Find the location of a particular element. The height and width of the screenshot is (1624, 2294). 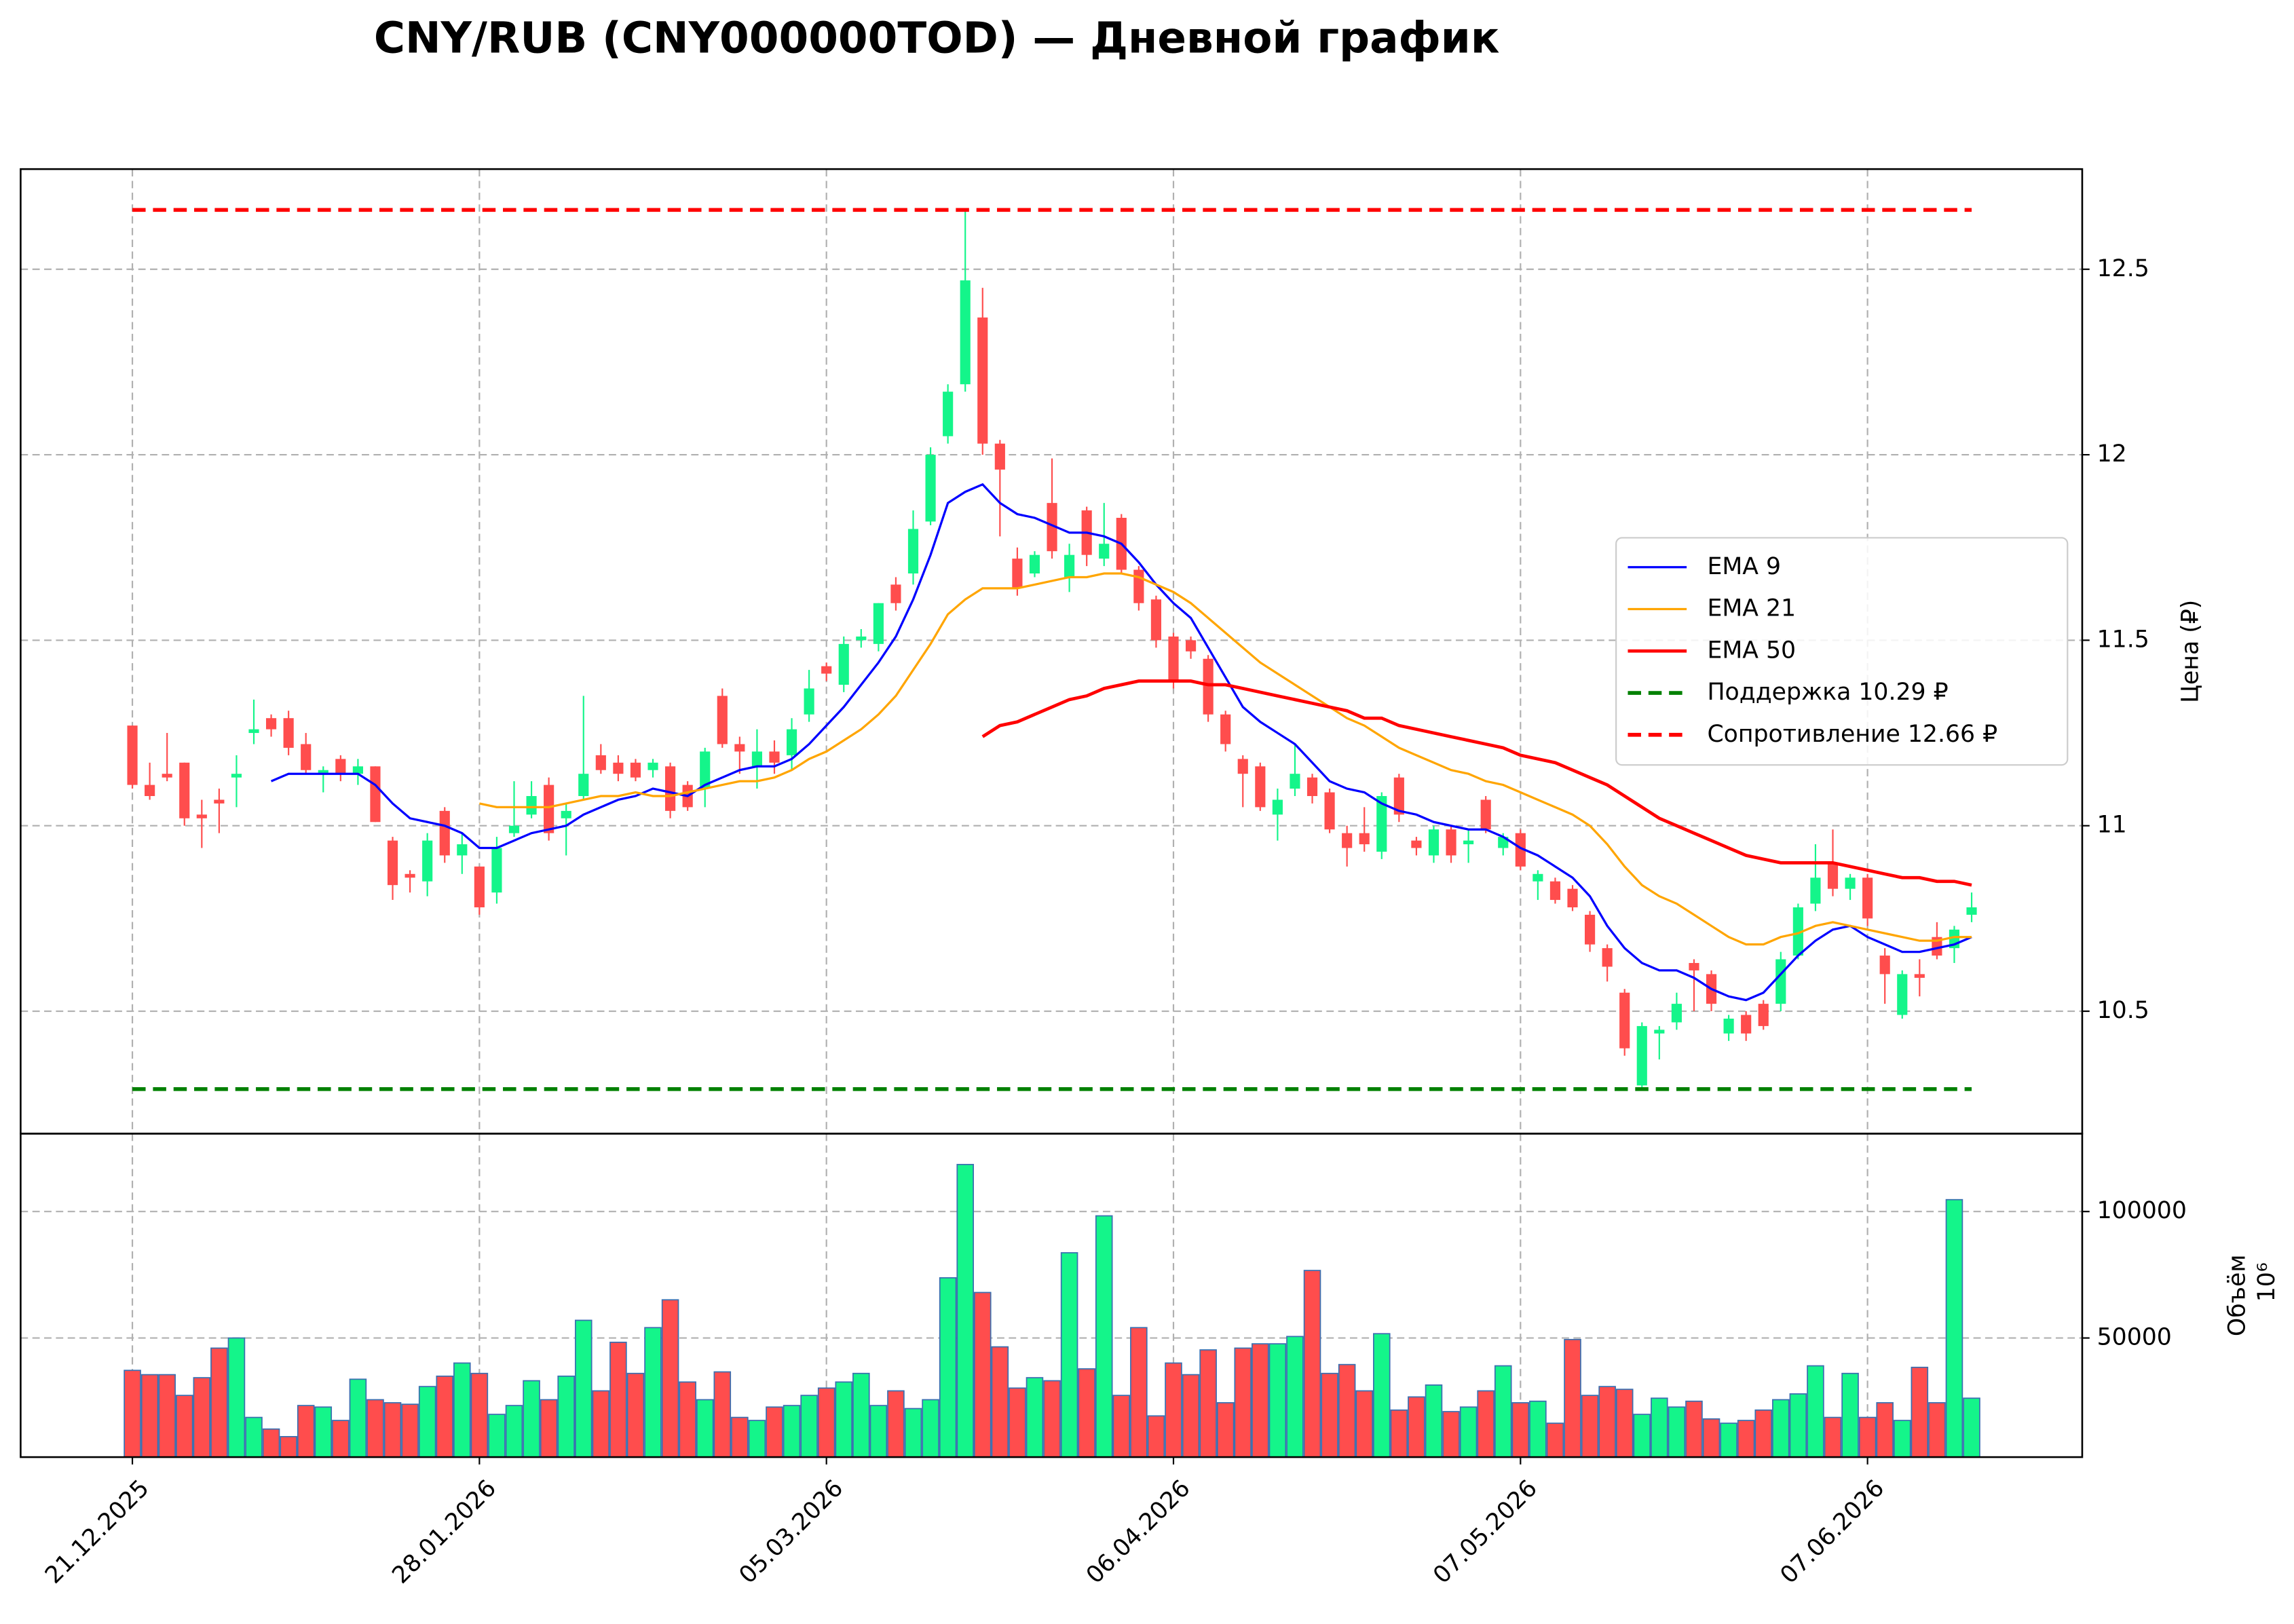

y2-tick-label: 100000 is located at coordinates (2142, 1210).